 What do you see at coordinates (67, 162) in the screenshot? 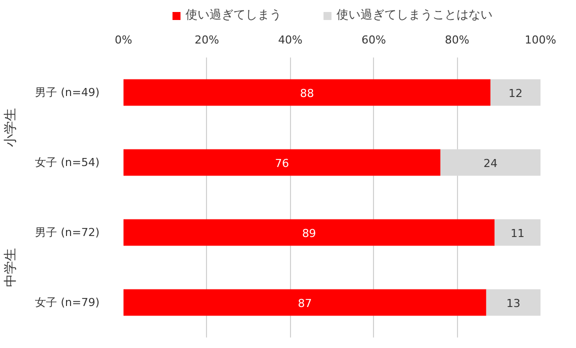
I see `y-tick-label: 女子 (n=54)` at bounding box center [67, 162].